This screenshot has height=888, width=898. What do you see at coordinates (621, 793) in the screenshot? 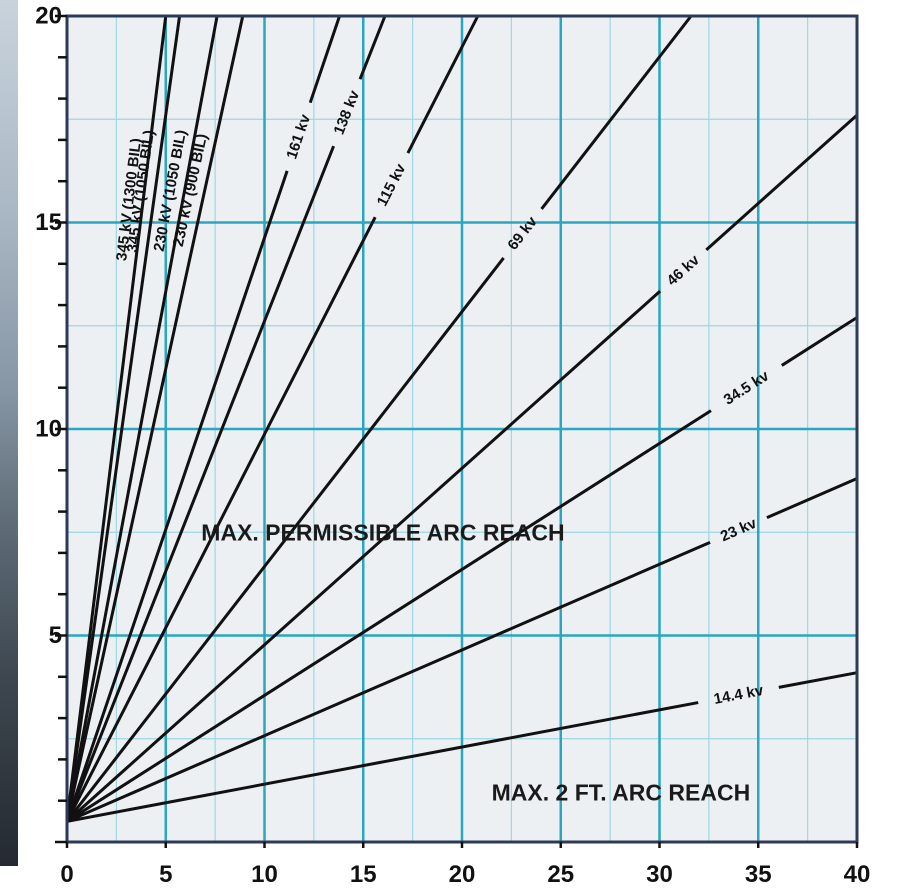
I see `annotation-label: MAX. 2 FT. ARC REACH` at bounding box center [621, 793].